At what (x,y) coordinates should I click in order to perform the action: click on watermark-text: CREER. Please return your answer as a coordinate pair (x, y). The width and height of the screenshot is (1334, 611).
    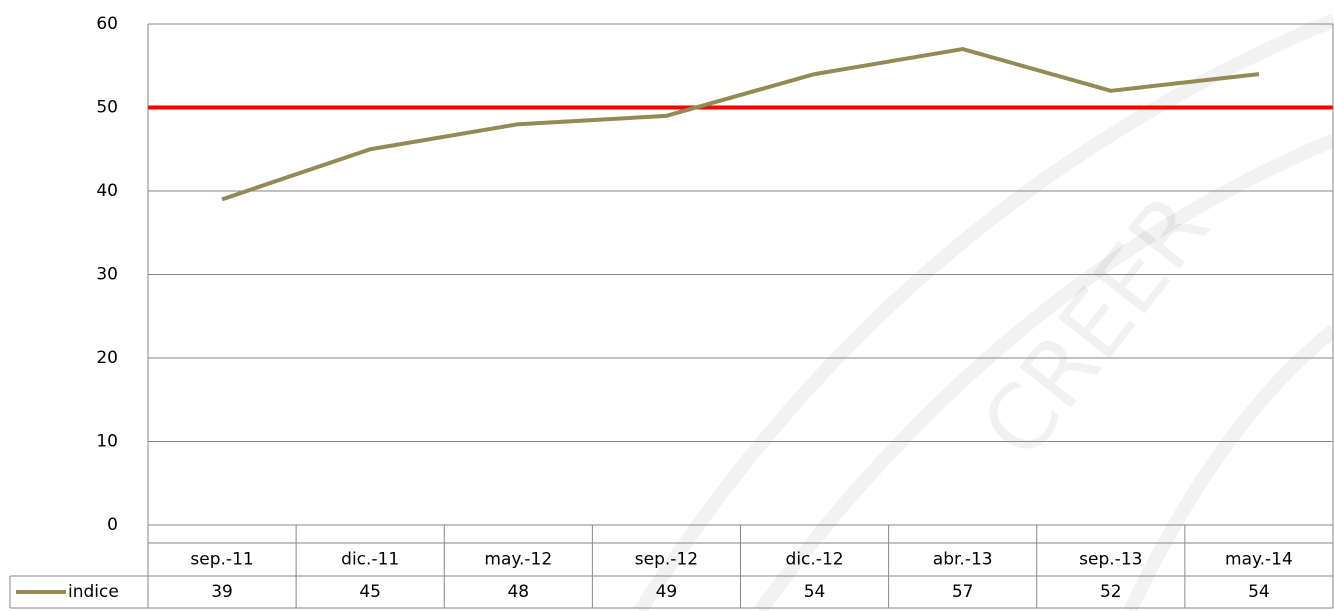
    Looking at the image, I should click on (1095, 326).